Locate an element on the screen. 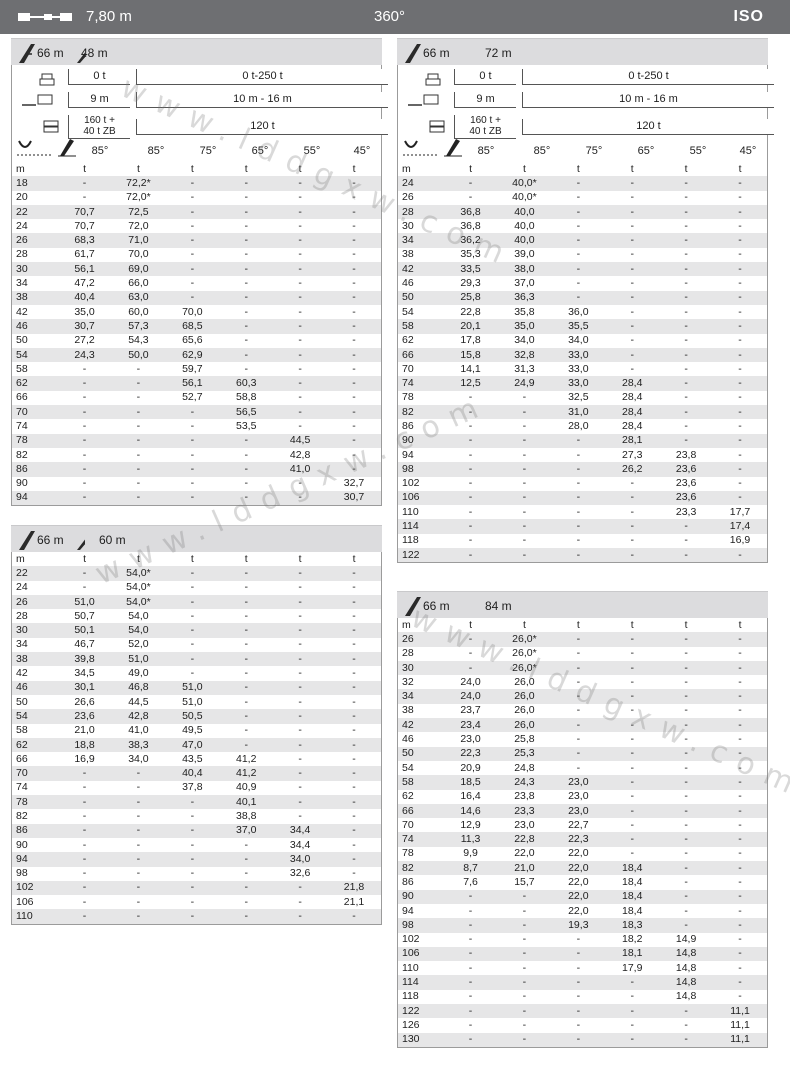  capacity-cell: 68,5 is located at coordinates (192, 326).